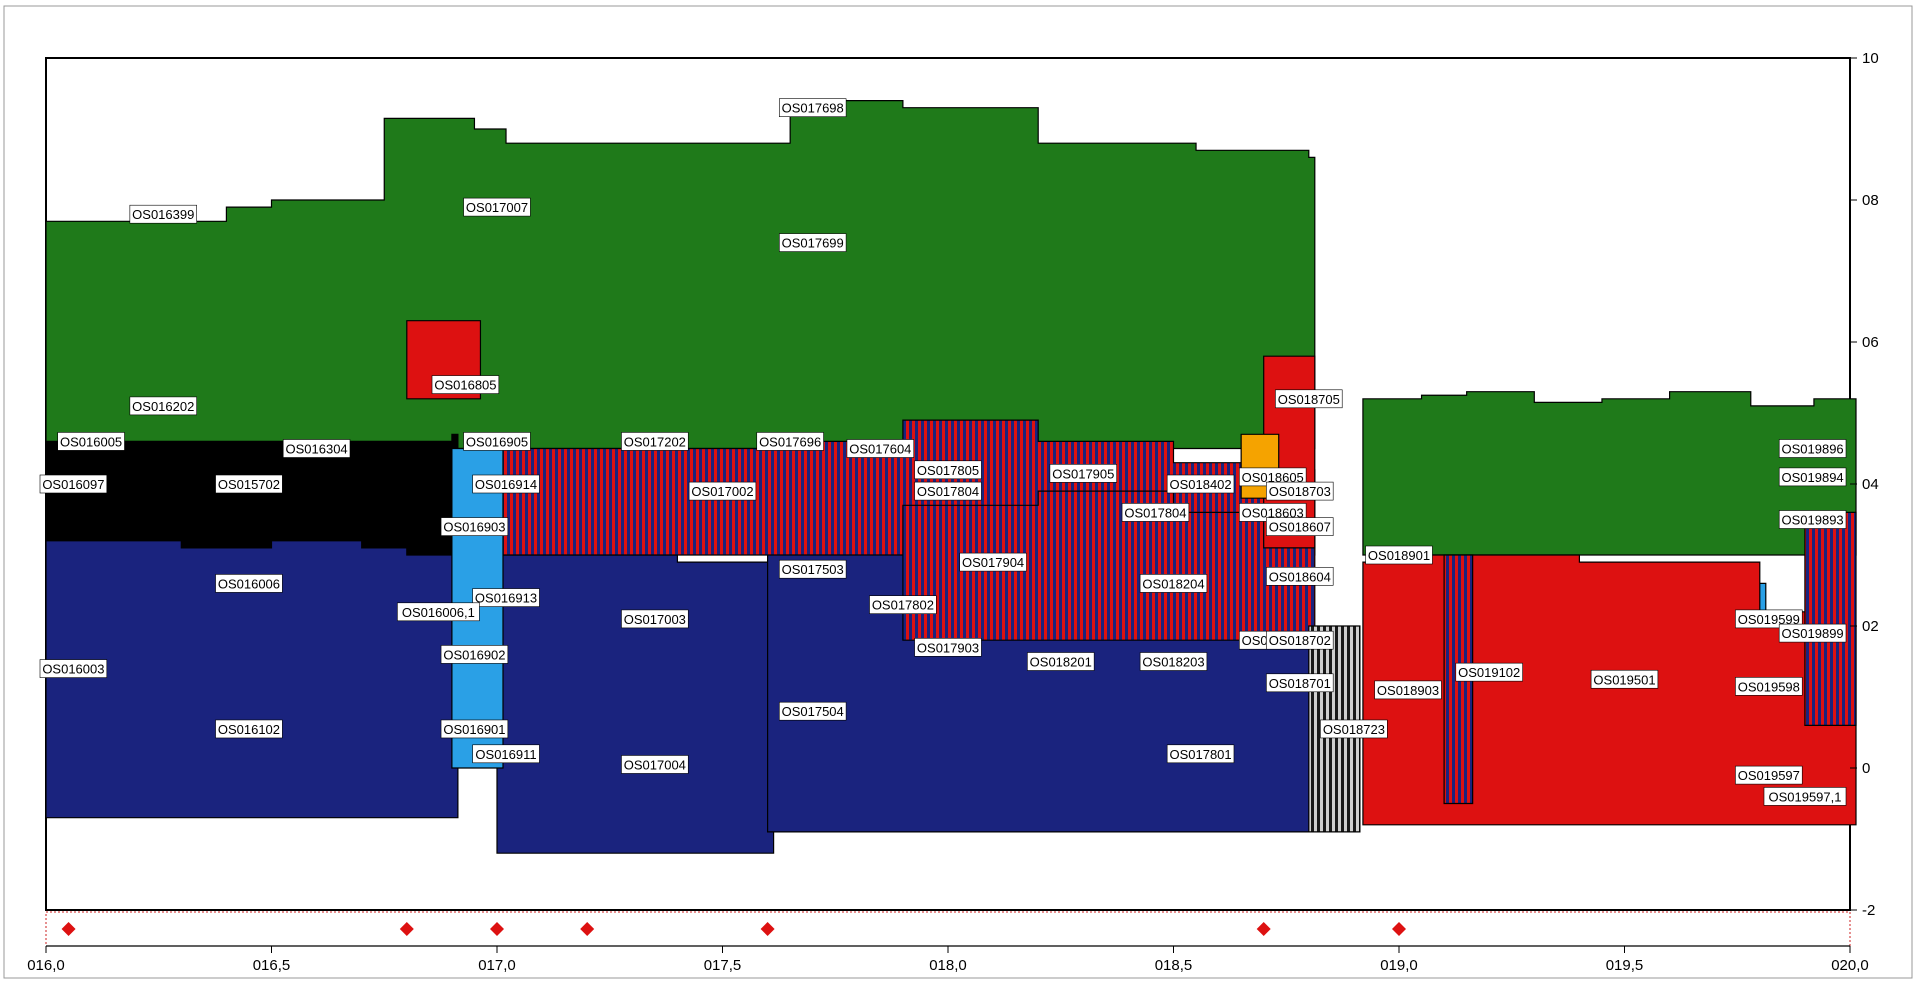 The width and height of the screenshot is (1916, 983). I want to click on chart-data-label: OS017696, so click(790, 441).